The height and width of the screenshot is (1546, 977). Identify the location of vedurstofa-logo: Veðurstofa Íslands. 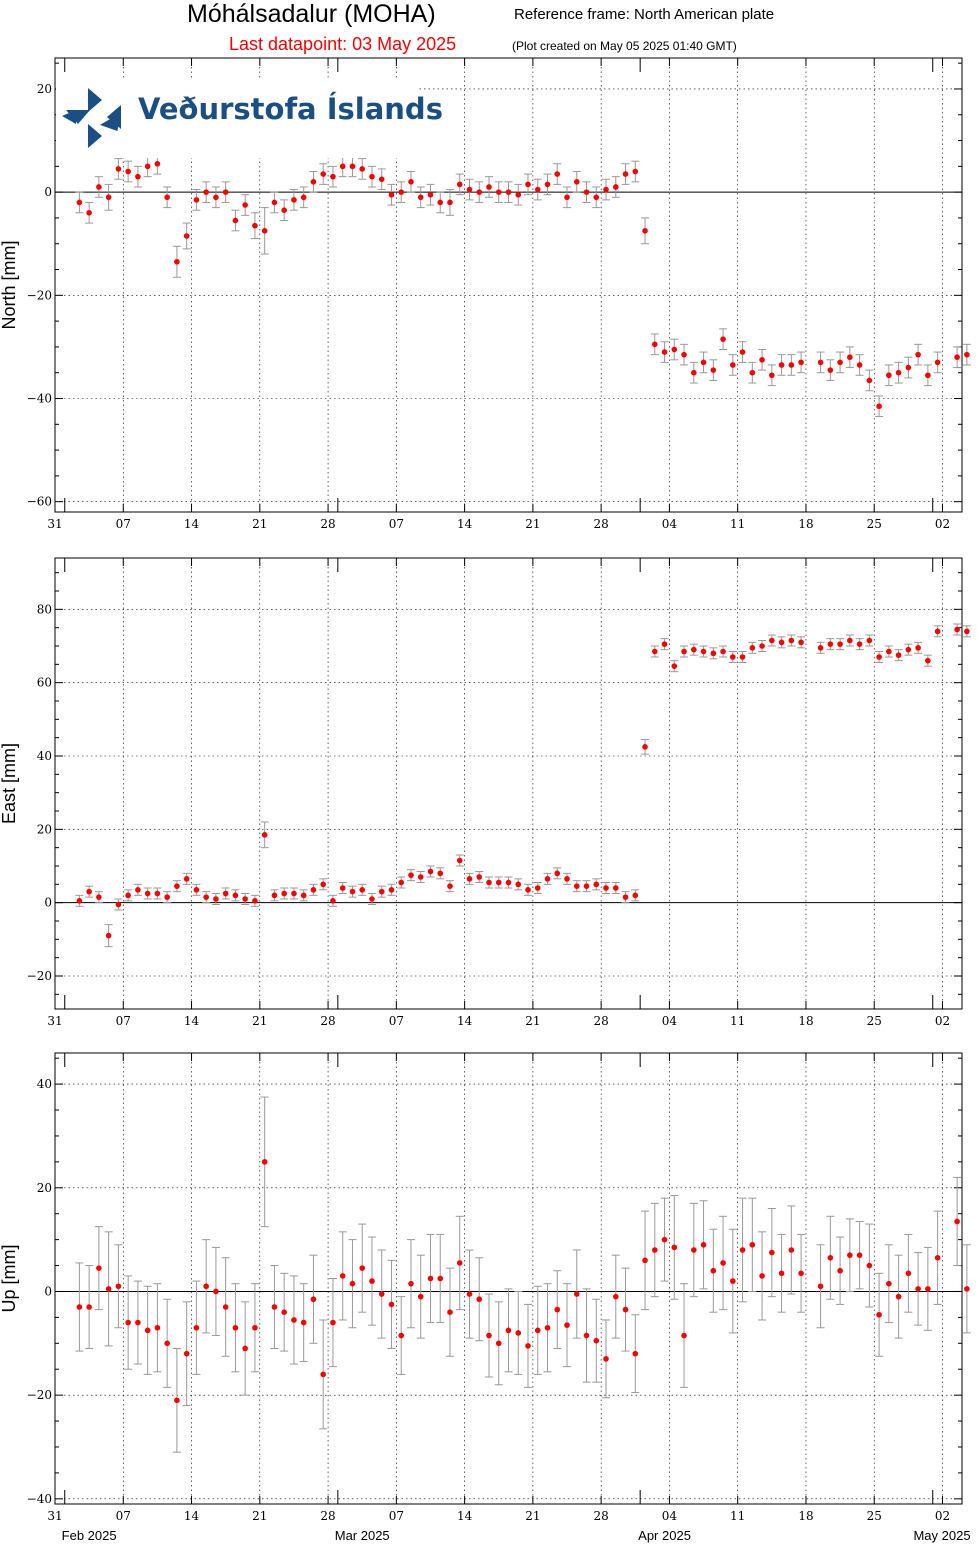
(249, 118).